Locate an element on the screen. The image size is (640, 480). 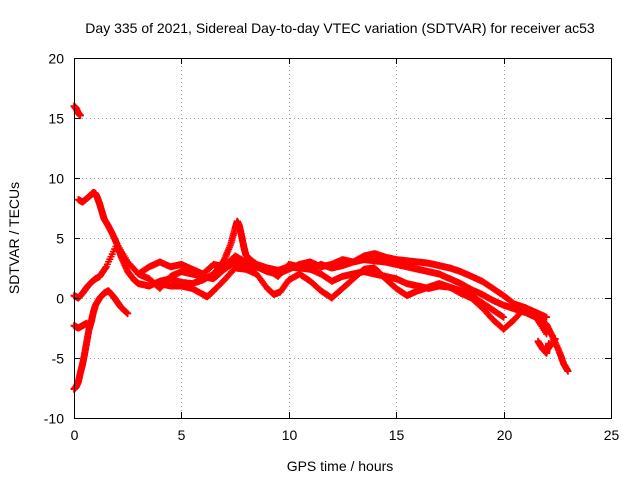
y-tick-label: 0 is located at coordinates (60, 299).